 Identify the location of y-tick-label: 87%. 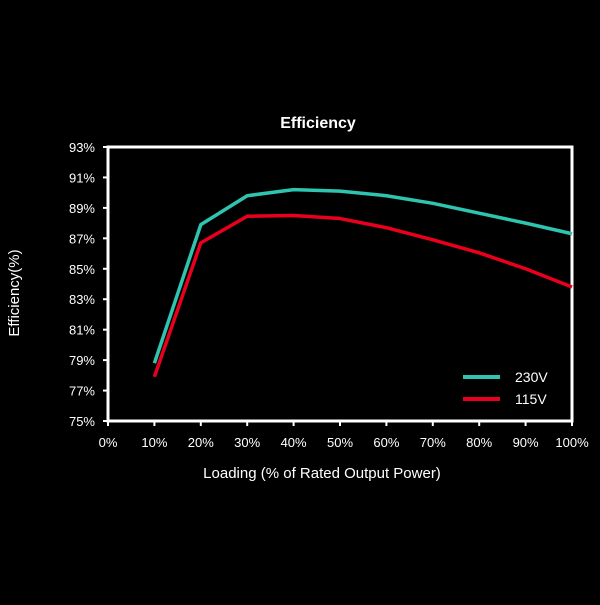
(82, 238).